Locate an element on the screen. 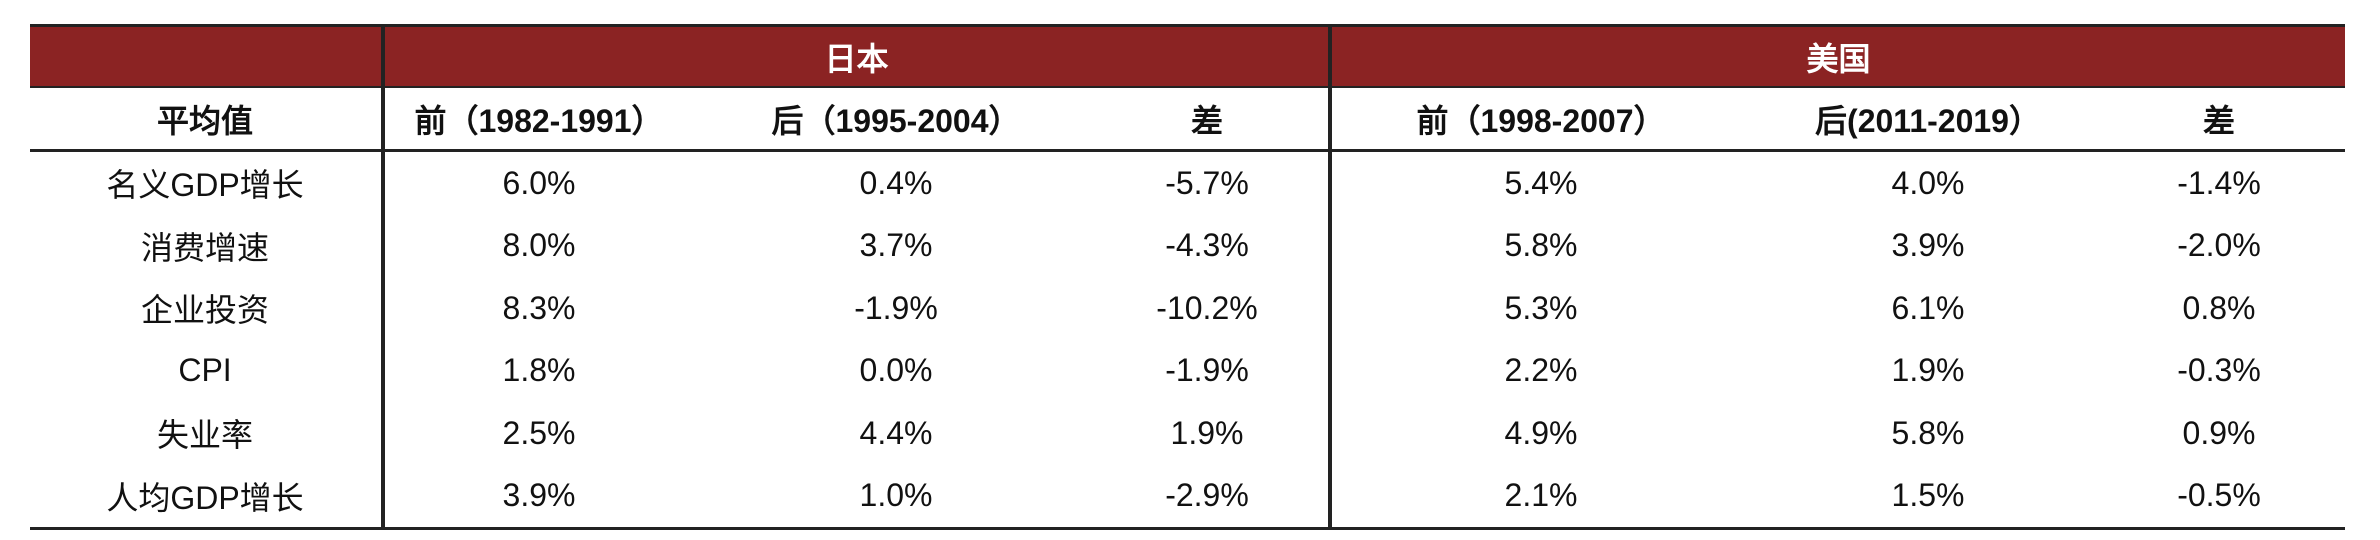 The height and width of the screenshot is (540, 2380). column-header: 后(2011-2019） is located at coordinates (1928, 120).